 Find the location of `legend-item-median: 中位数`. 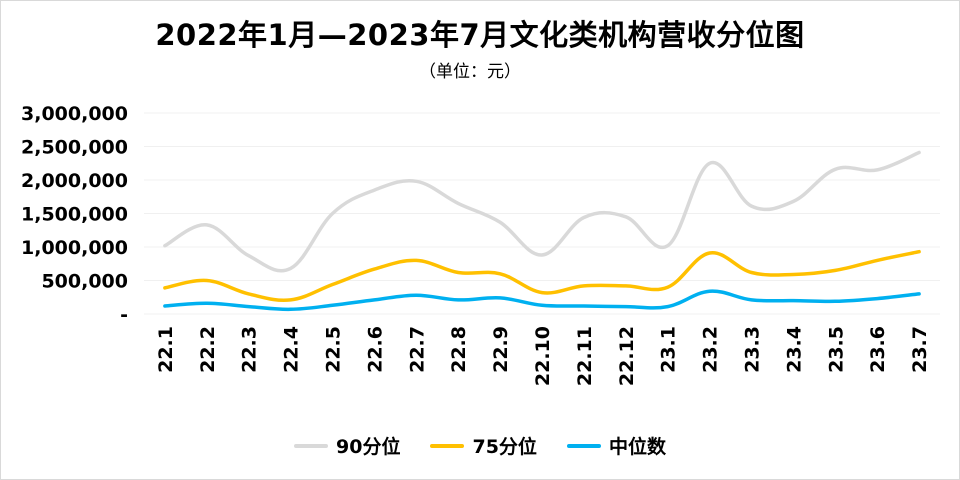

legend-item-median: 中位数 is located at coordinates (616, 445).